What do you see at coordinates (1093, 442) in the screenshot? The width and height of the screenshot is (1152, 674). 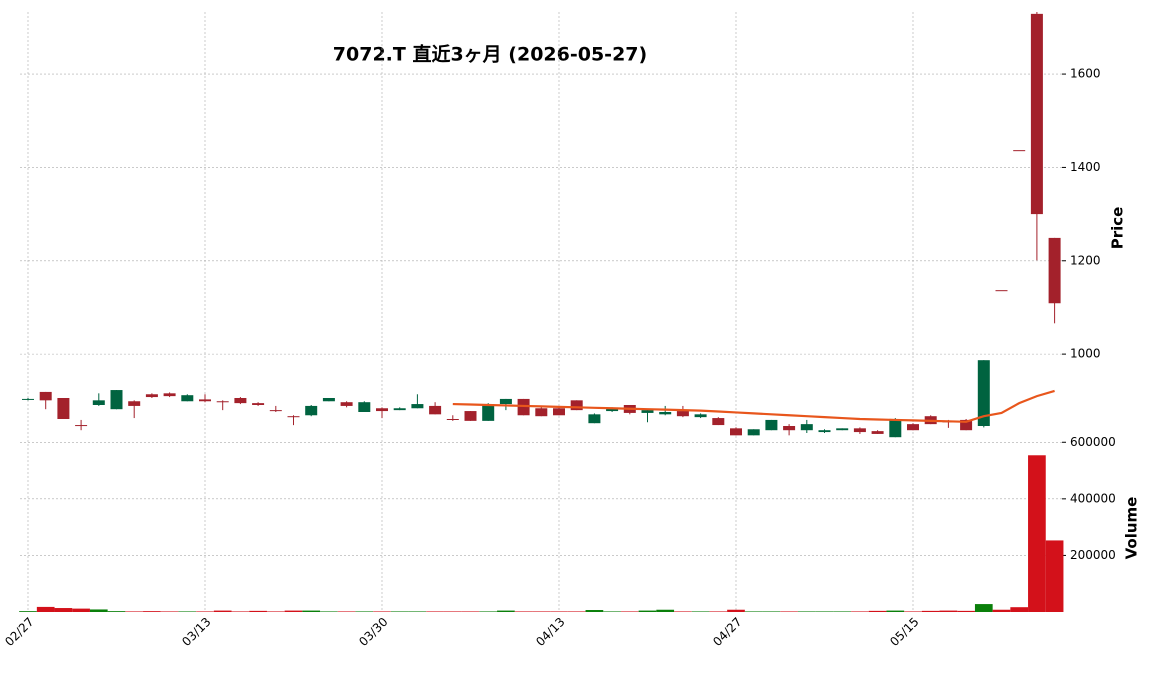 I see `volume-tick-label: 600000` at bounding box center [1093, 442].